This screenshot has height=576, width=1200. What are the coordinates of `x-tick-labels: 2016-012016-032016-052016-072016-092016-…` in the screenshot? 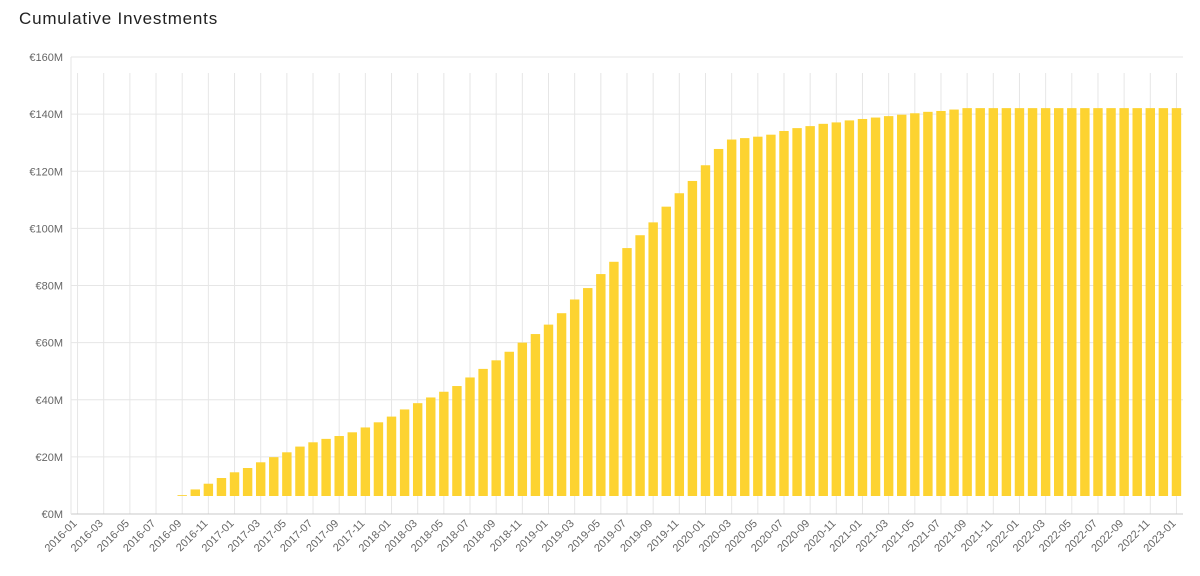 It's located at (611, 536).